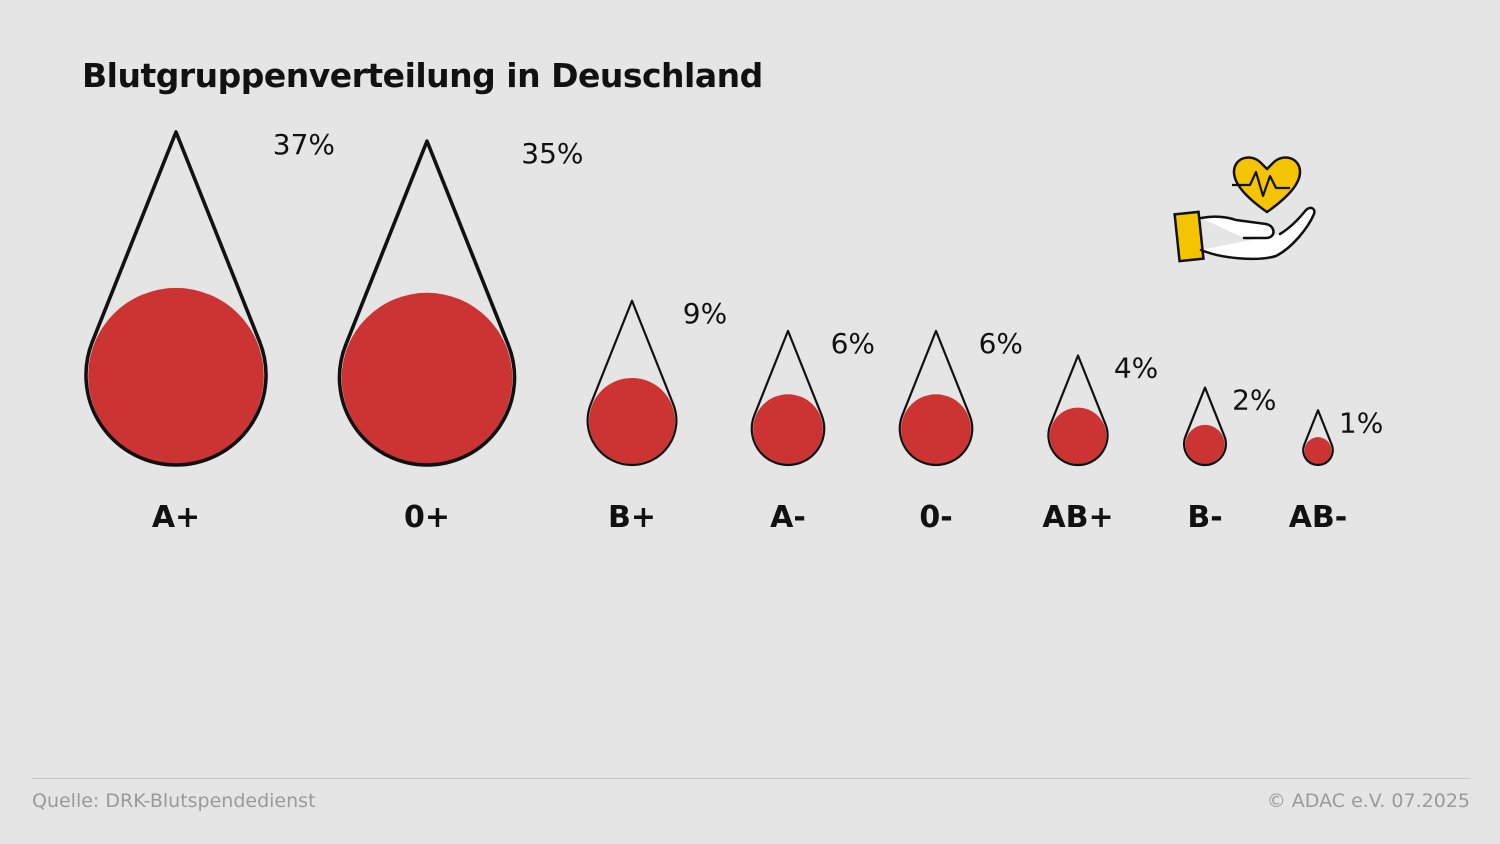 This screenshot has width=1500, height=844. Describe the element at coordinates (705, 313) in the screenshot. I see `value-label-B+: 9%` at that location.